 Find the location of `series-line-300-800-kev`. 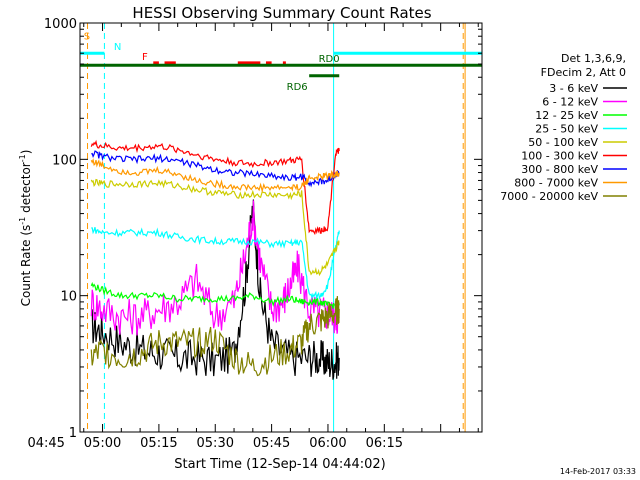

series-line-300-800-kev is located at coordinates (215, 169).